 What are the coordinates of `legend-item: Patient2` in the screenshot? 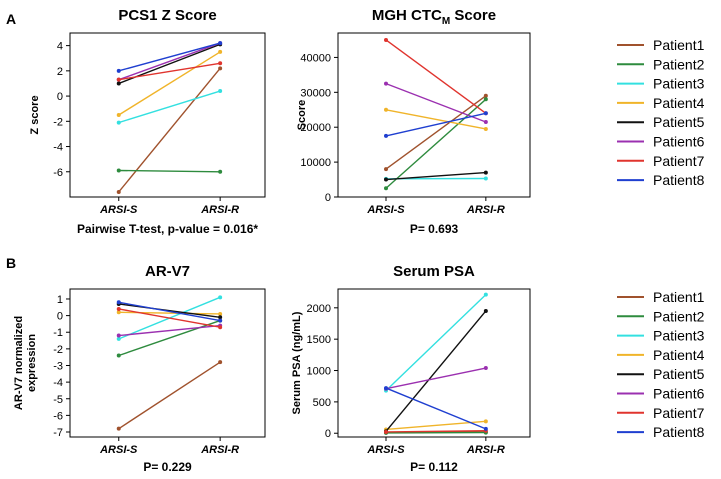 It's located at (661, 64).